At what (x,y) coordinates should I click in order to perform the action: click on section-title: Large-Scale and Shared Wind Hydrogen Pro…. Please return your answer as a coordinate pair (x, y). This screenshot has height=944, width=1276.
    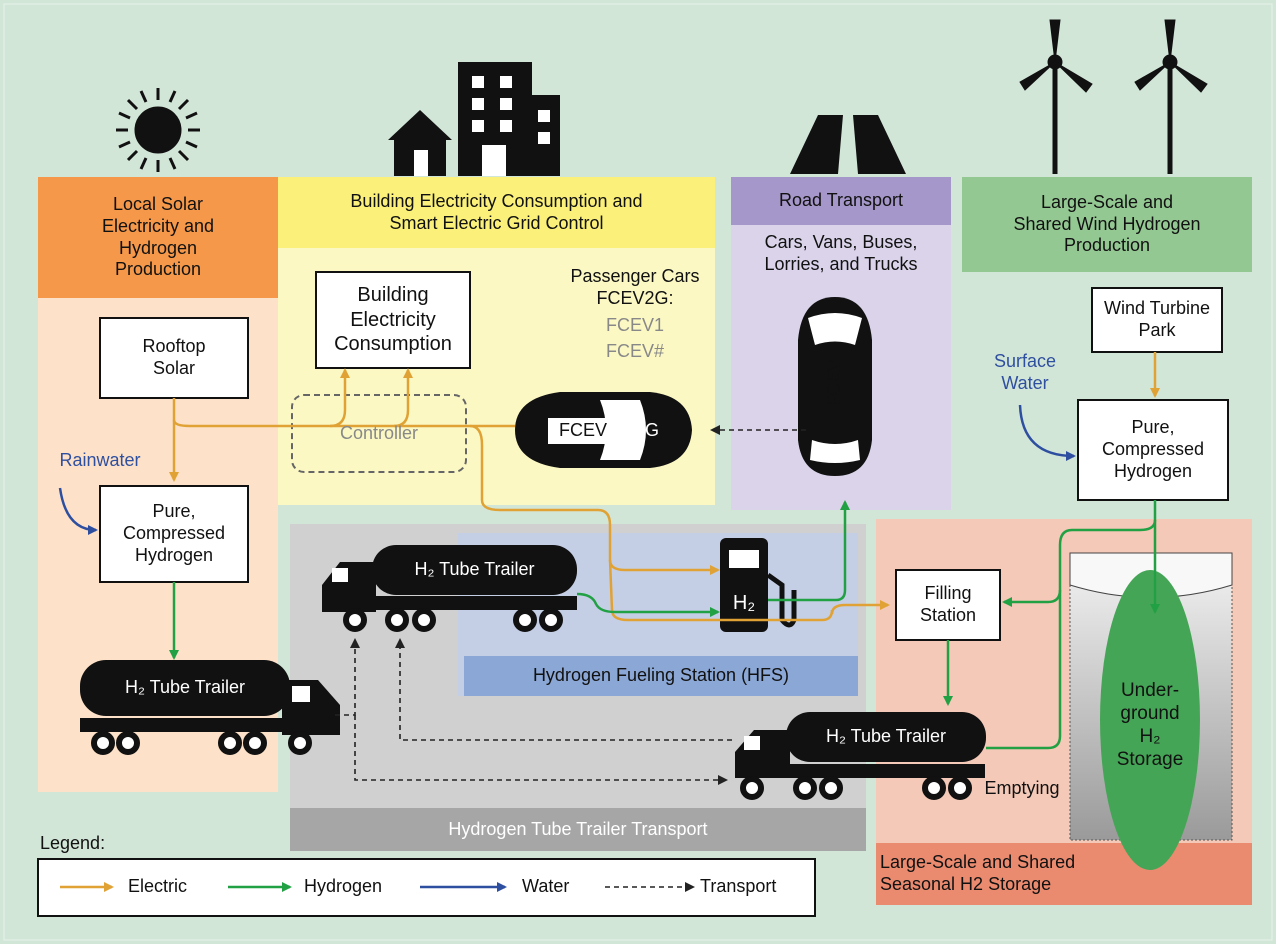
    Looking at the image, I should click on (1107, 223).